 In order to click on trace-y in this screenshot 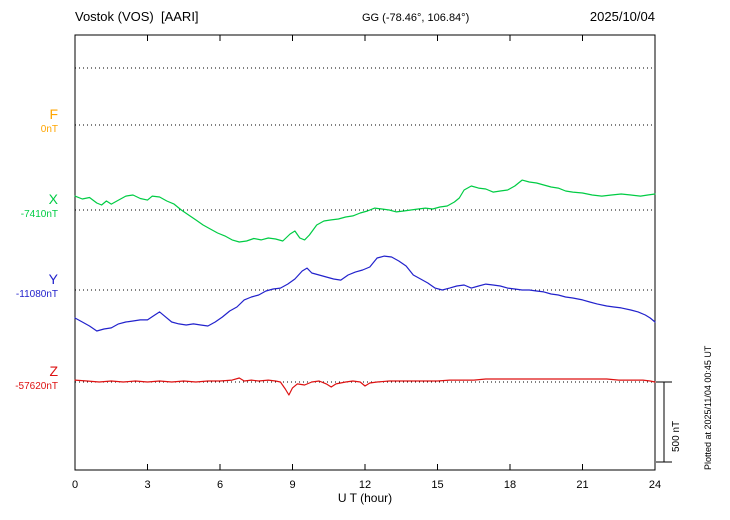, I will do `click(365, 293)`.